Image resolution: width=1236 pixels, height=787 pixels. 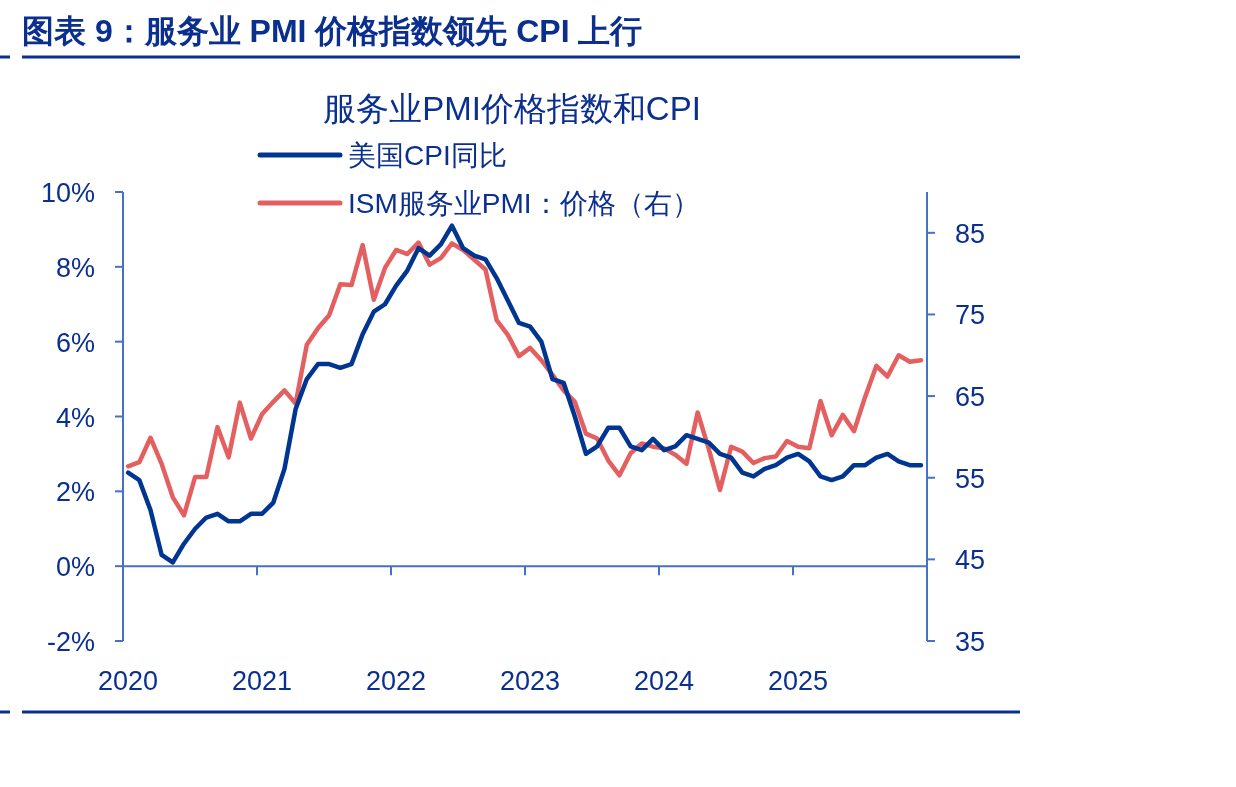 What do you see at coordinates (970, 397) in the screenshot?
I see `y2-tick-label: 65` at bounding box center [970, 397].